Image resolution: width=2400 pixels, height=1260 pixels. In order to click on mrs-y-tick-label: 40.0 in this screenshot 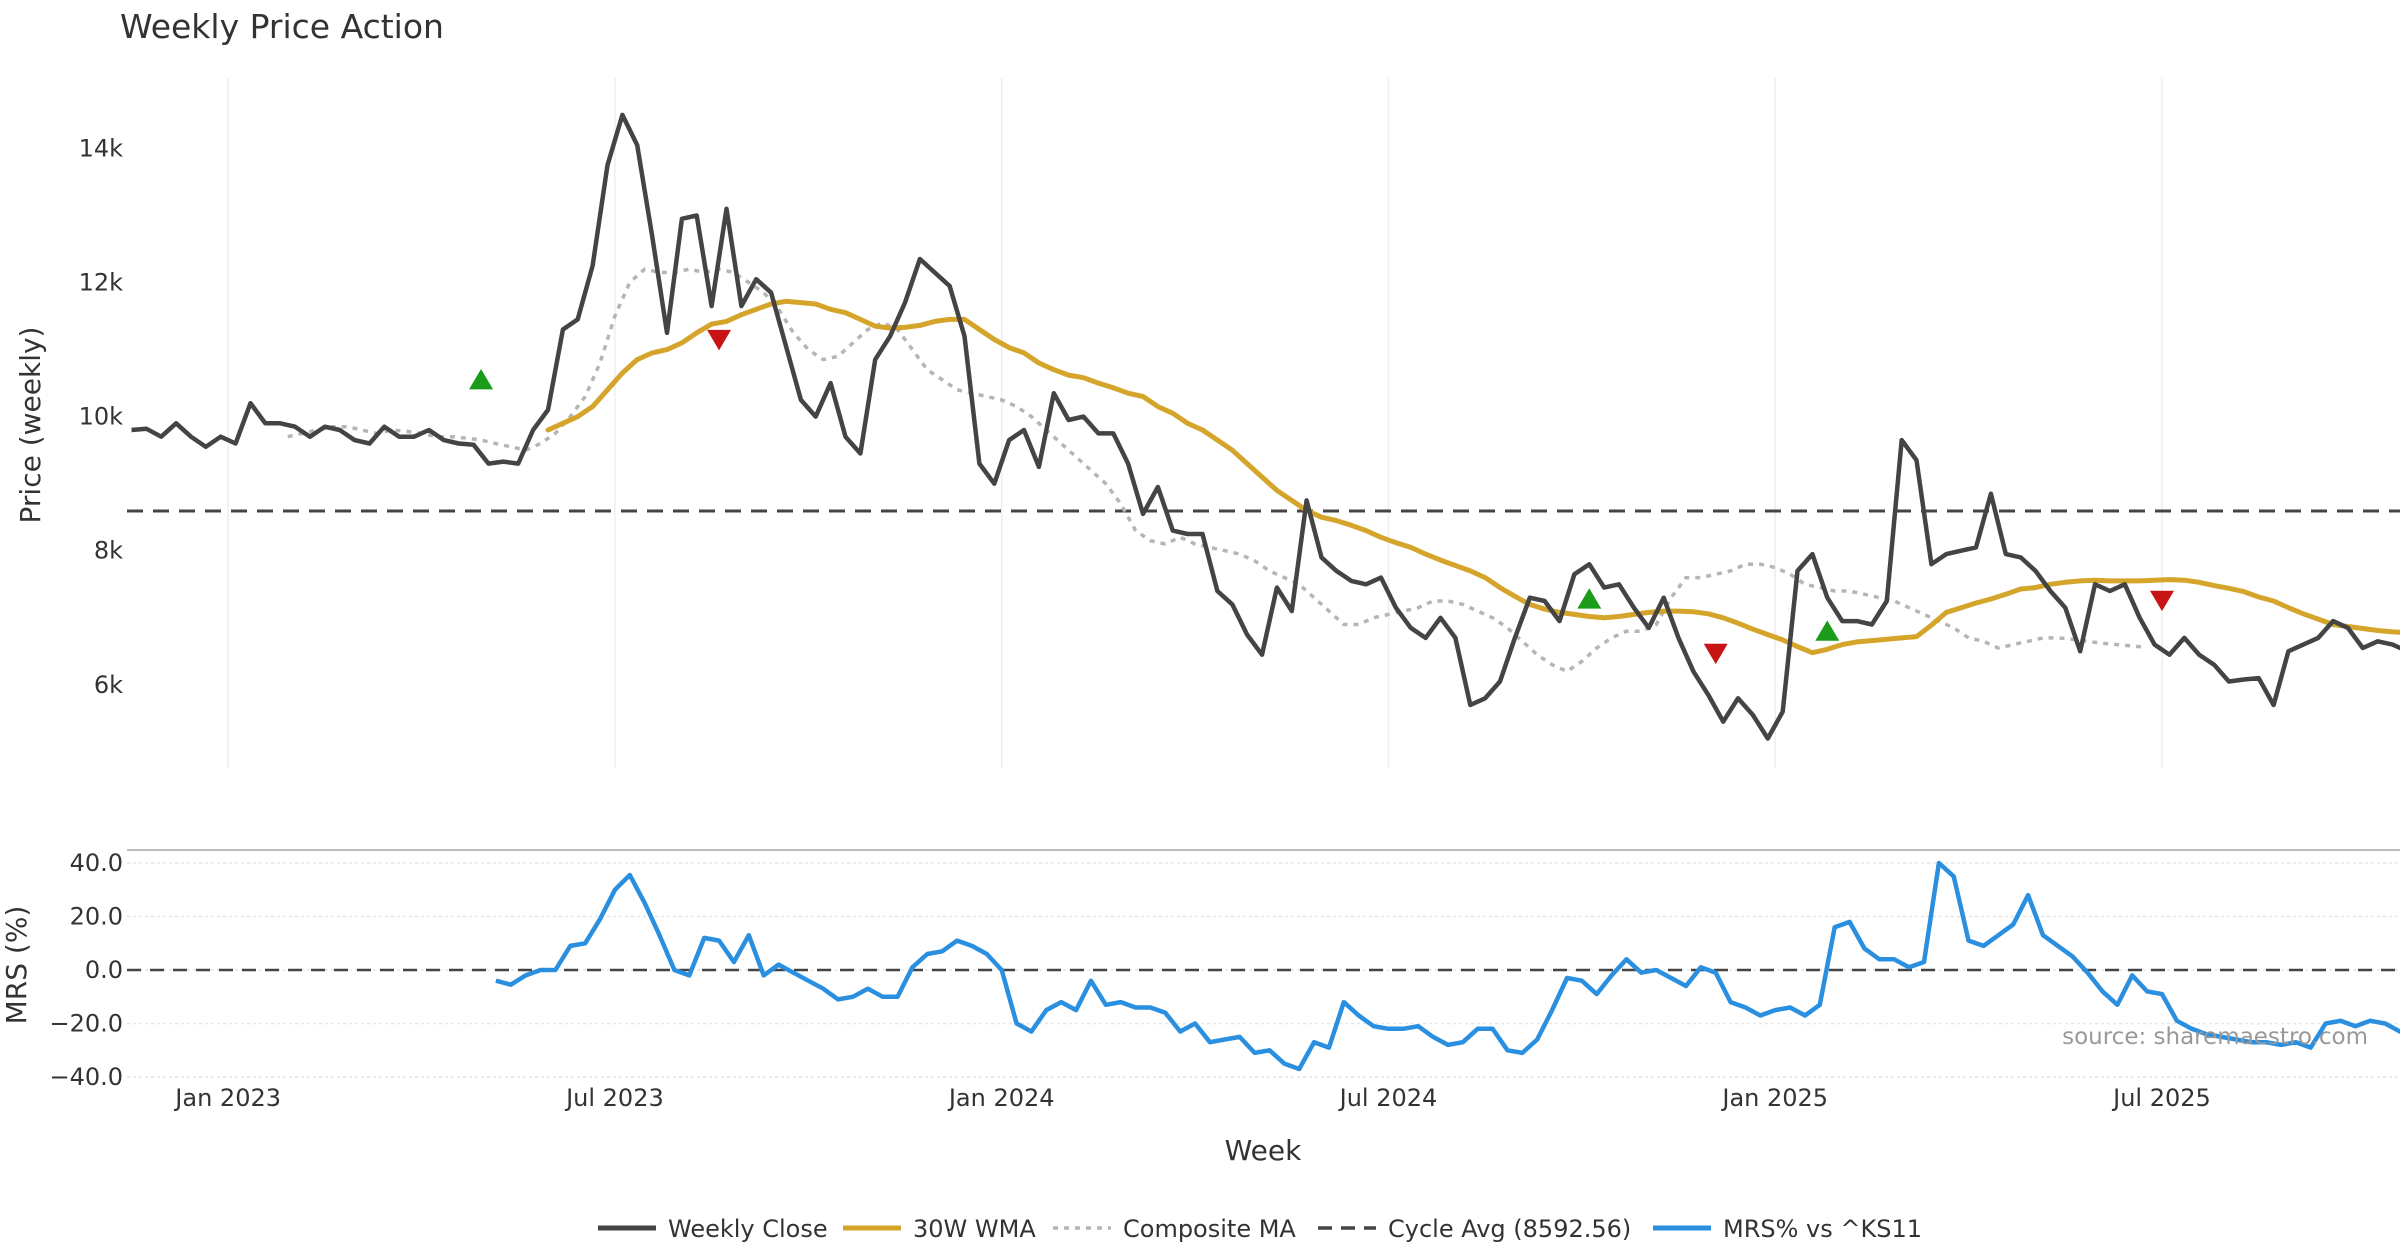, I will do `click(96, 863)`.